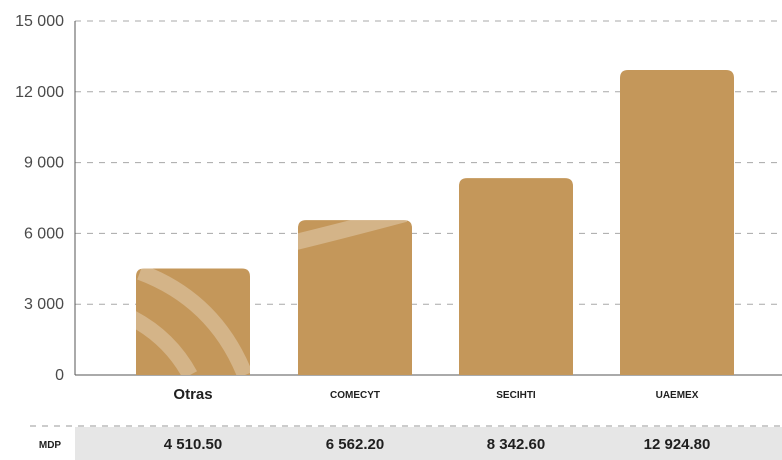 This screenshot has height=460, width=782. What do you see at coordinates (435, 394) in the screenshot?
I see `x-axis-category-labels: Otras COMECYT SECIHTI UAEMEX` at bounding box center [435, 394].